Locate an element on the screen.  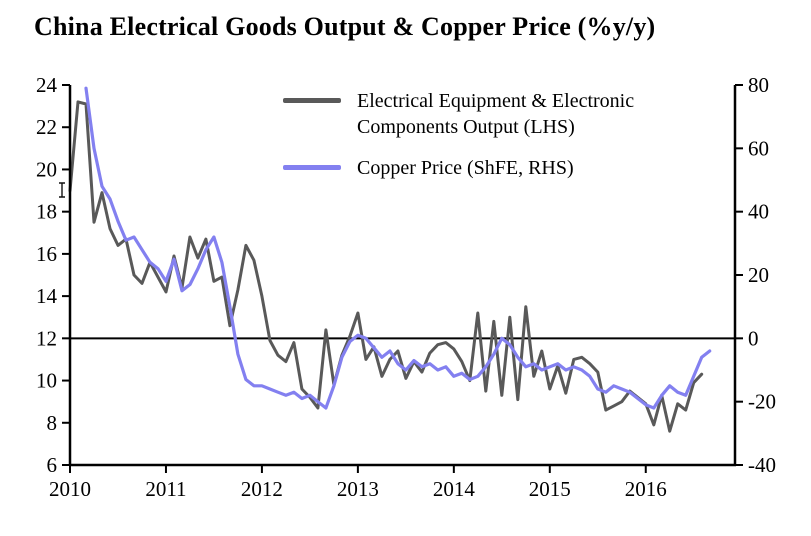
output-series-swatch is located at coordinates (312, 100).